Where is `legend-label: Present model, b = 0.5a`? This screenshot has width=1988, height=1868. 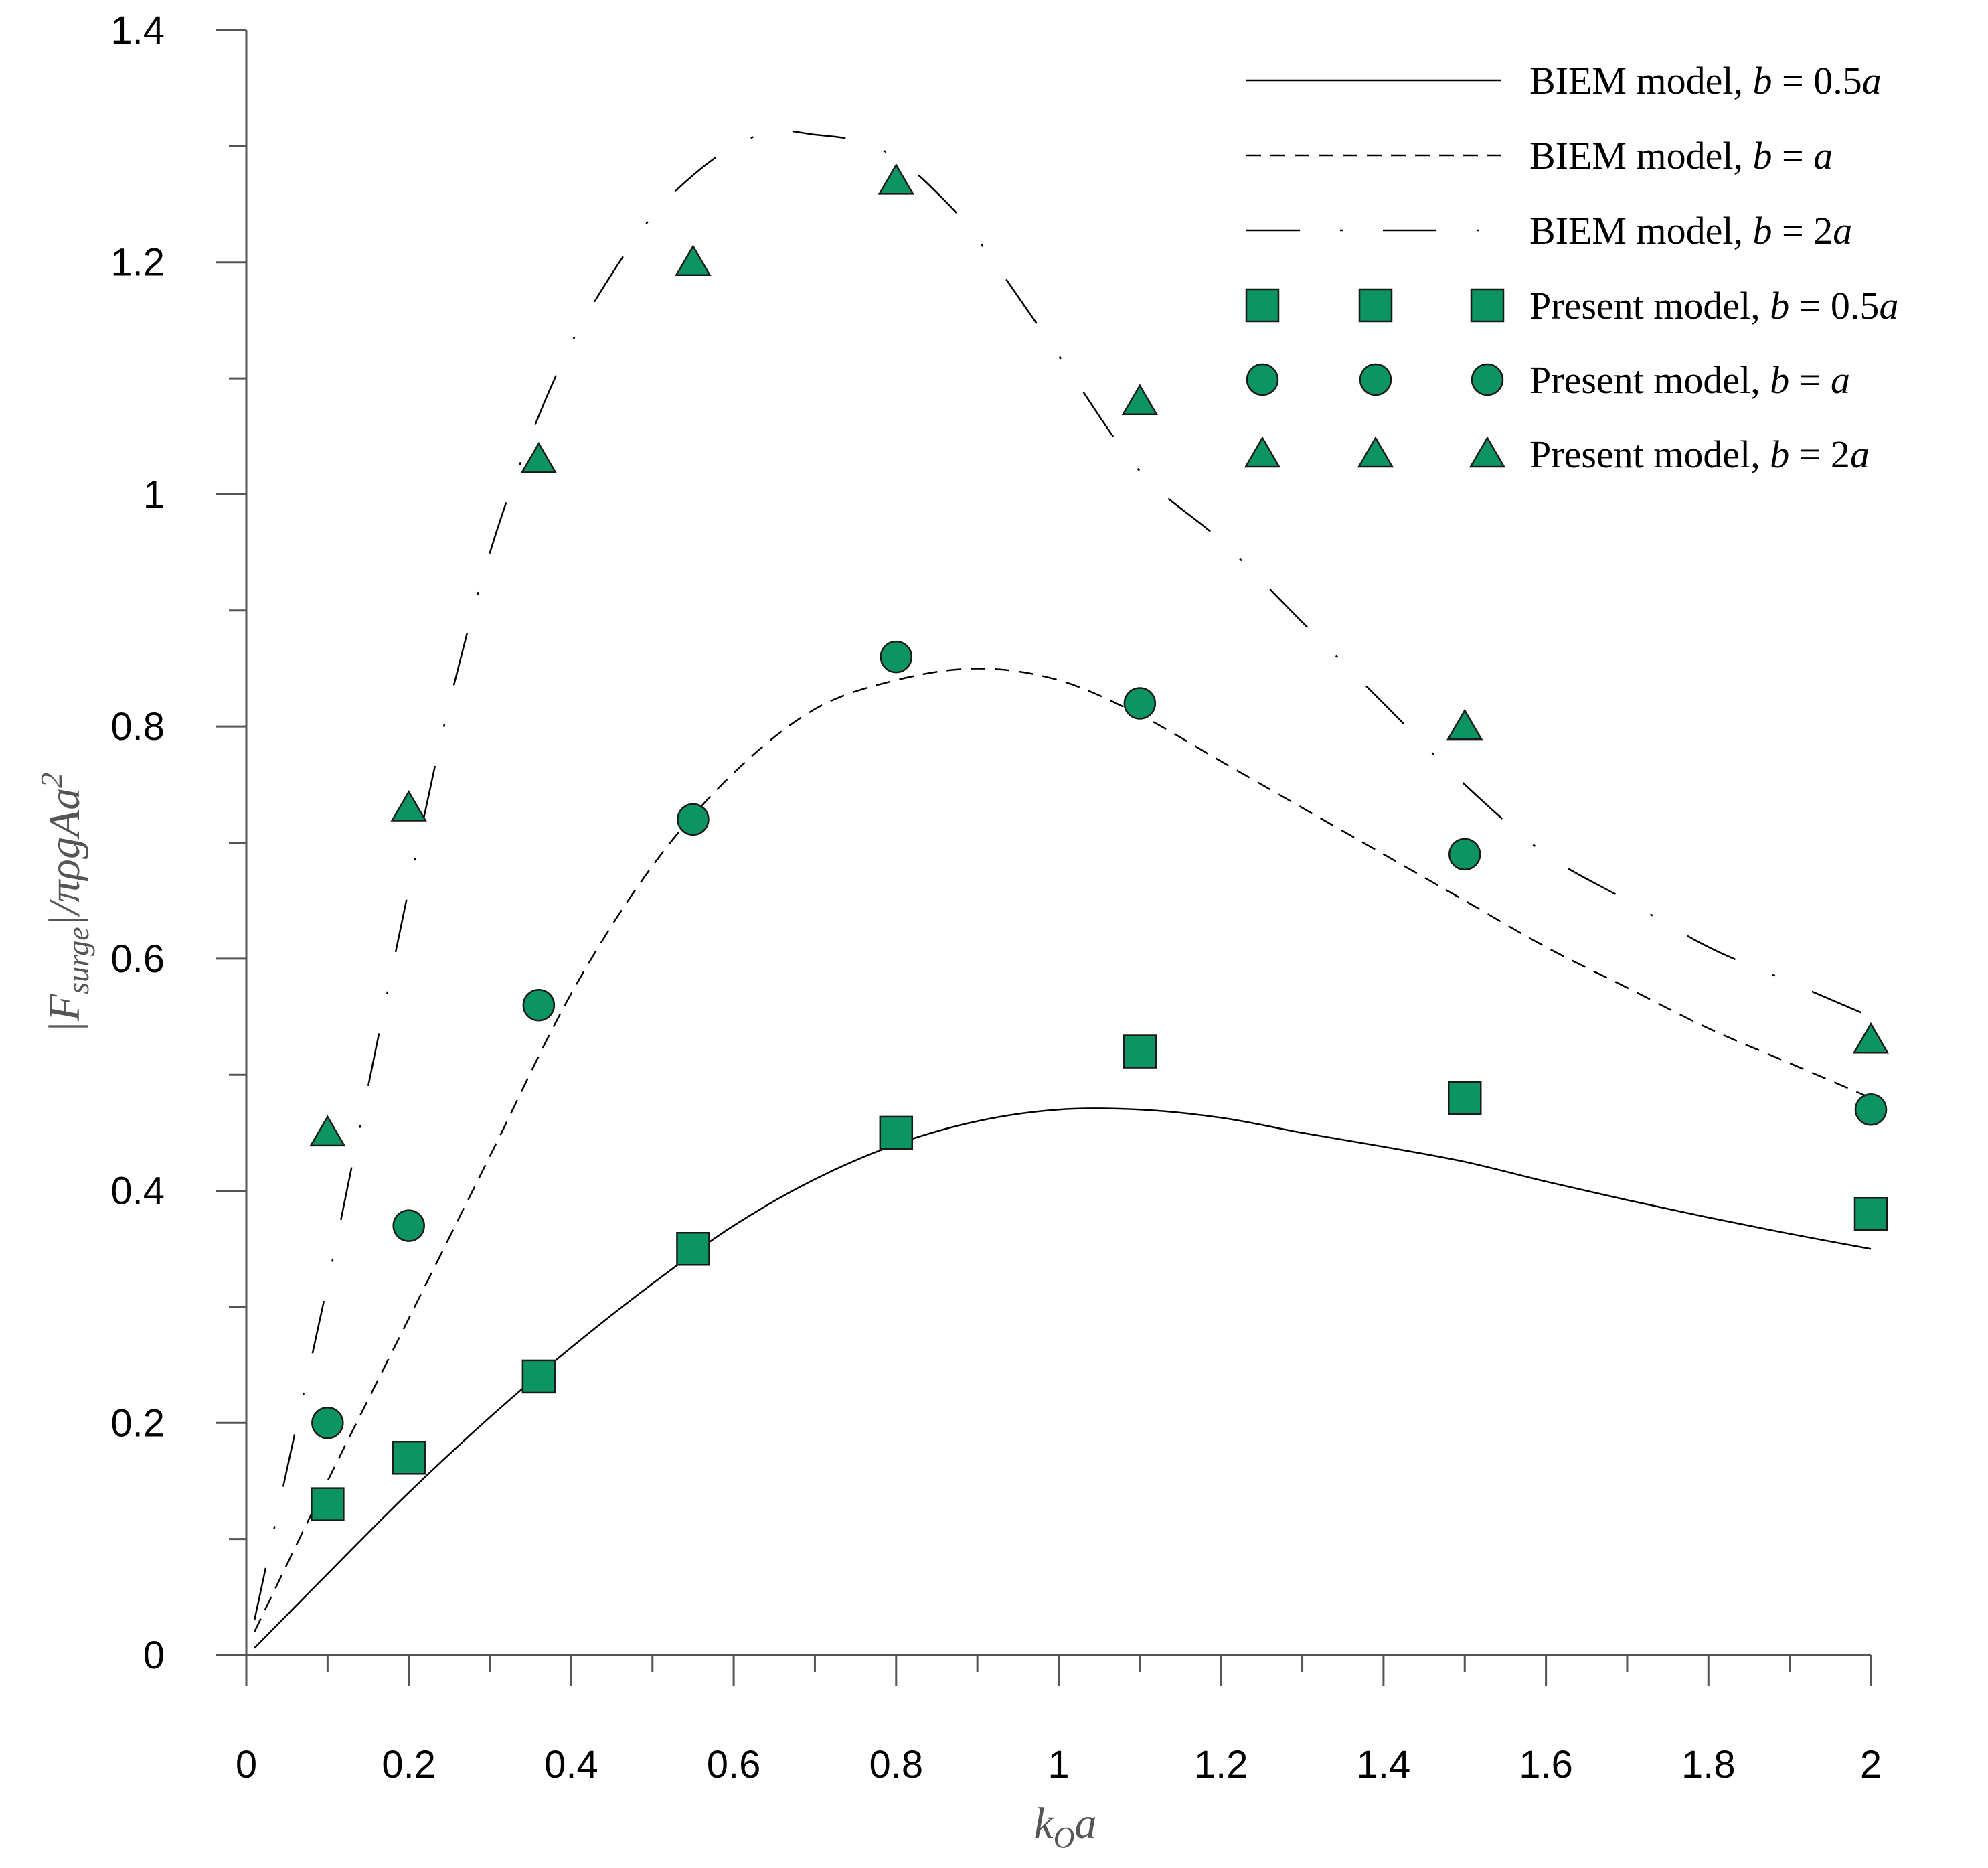
legend-label: Present model, b = 0.5a is located at coordinates (1714, 305).